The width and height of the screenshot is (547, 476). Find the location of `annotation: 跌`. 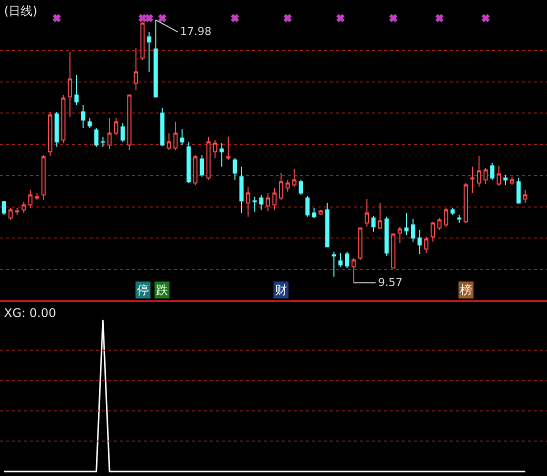

annotation: 跌 is located at coordinates (162, 290).